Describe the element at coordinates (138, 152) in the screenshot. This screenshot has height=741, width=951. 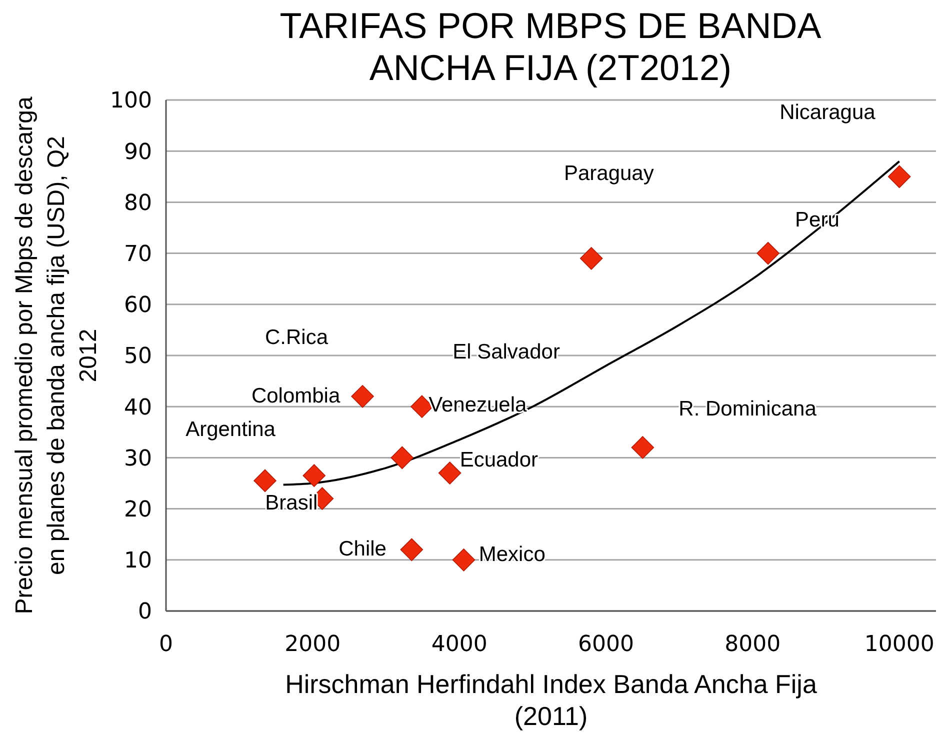
I see `y-tick-label: 90` at that location.